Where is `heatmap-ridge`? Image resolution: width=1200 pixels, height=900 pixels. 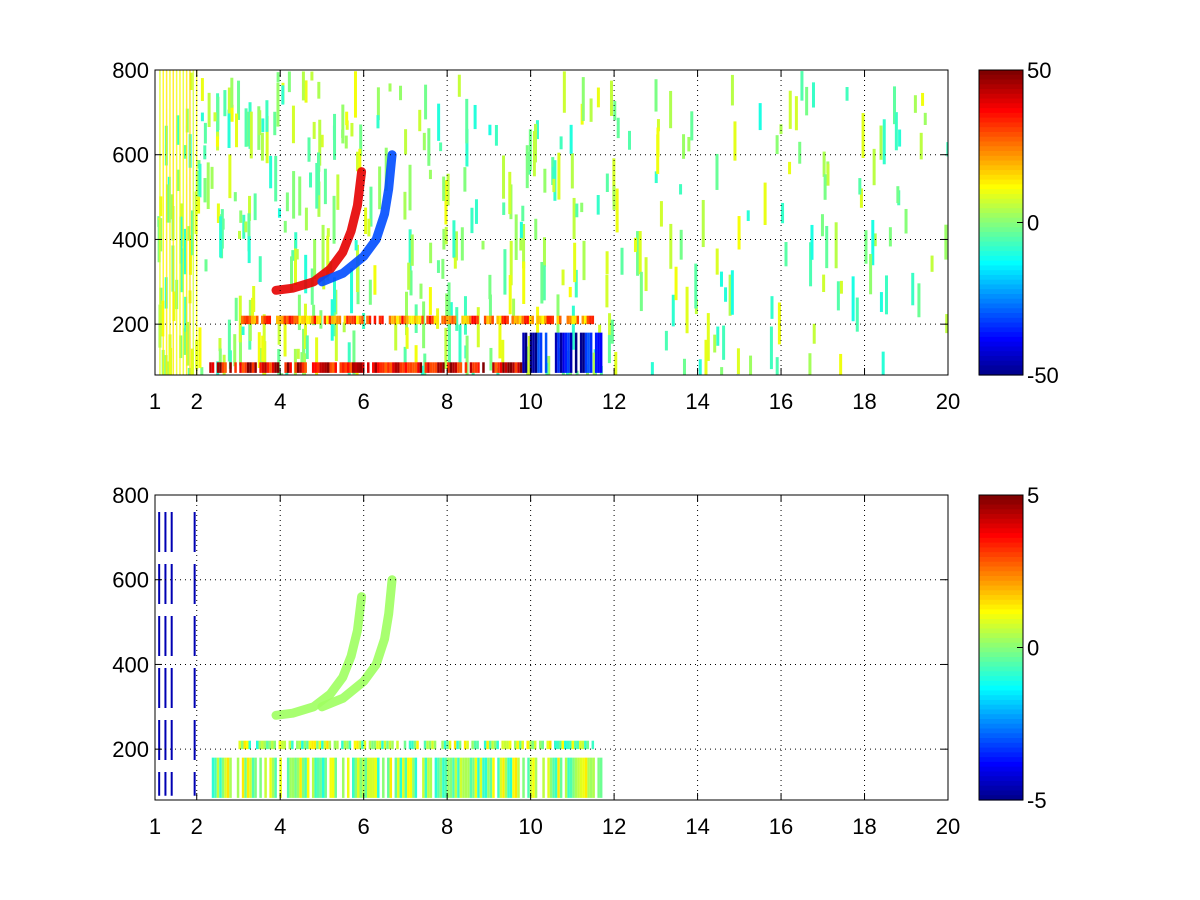
heatmap-ridge is located at coordinates (357, 218).